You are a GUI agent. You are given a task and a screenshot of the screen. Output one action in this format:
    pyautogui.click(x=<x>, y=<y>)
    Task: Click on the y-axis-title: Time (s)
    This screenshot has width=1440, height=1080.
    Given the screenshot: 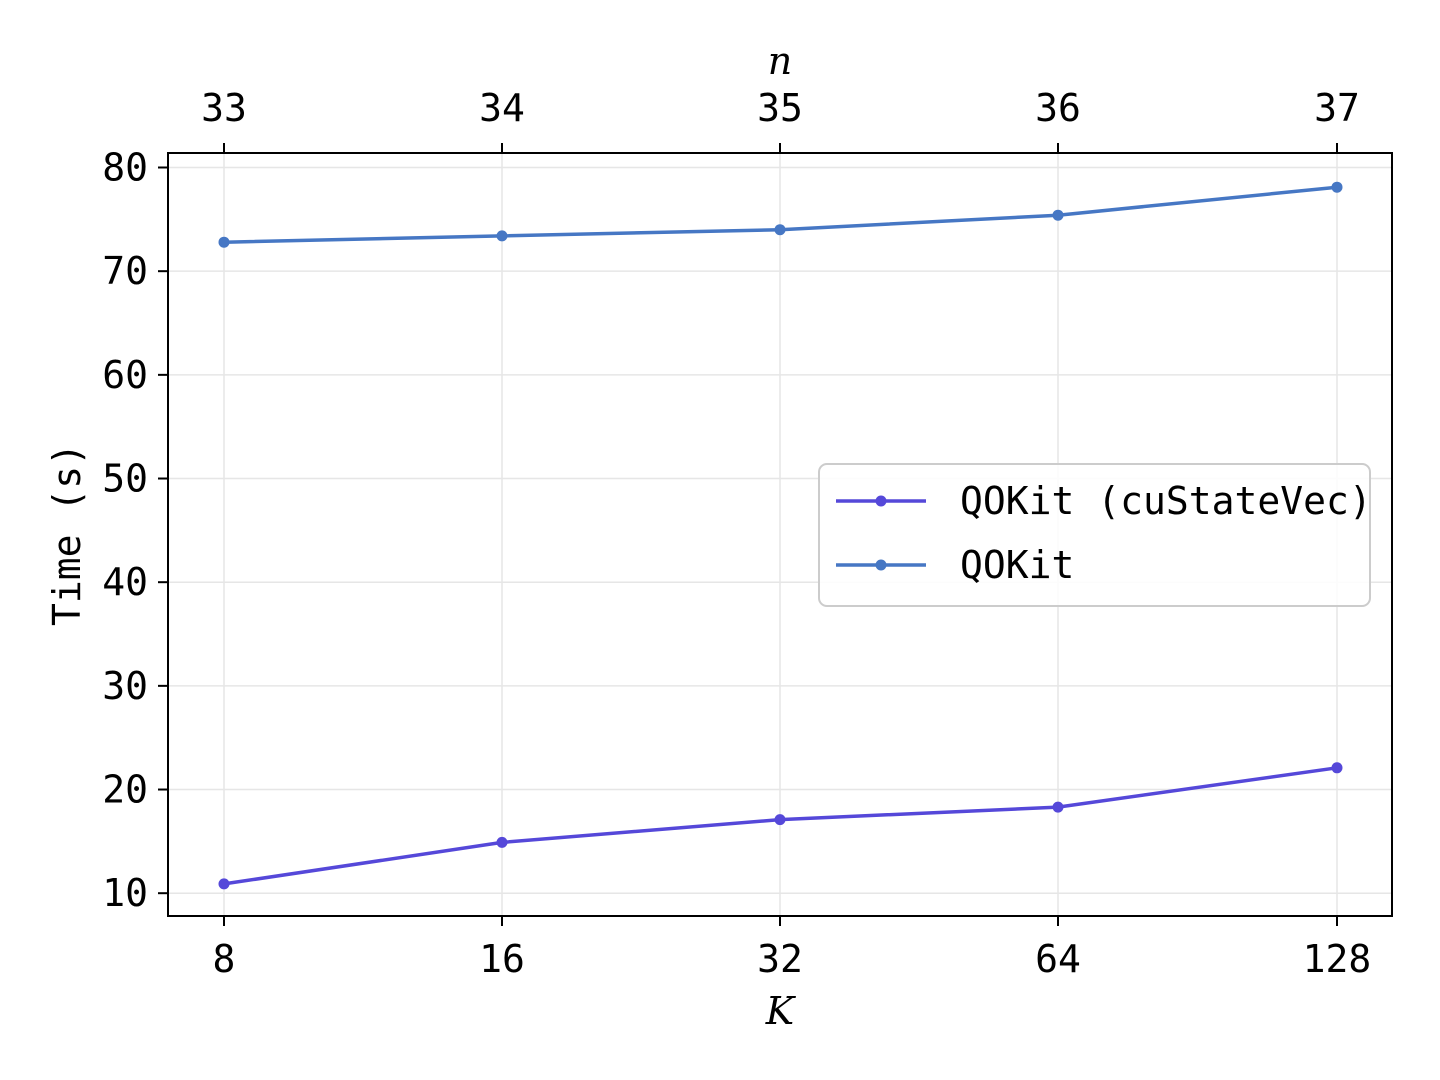 What is the action you would take?
    pyautogui.click(x=67, y=534)
    